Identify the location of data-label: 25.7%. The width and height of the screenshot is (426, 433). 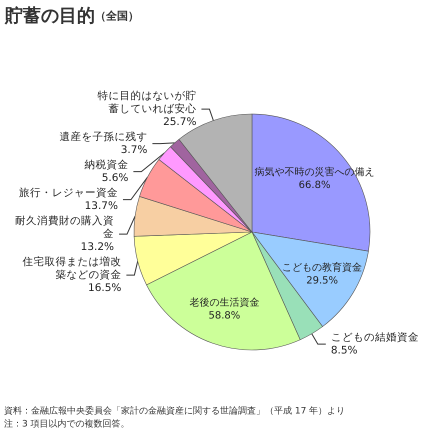
(179, 122).